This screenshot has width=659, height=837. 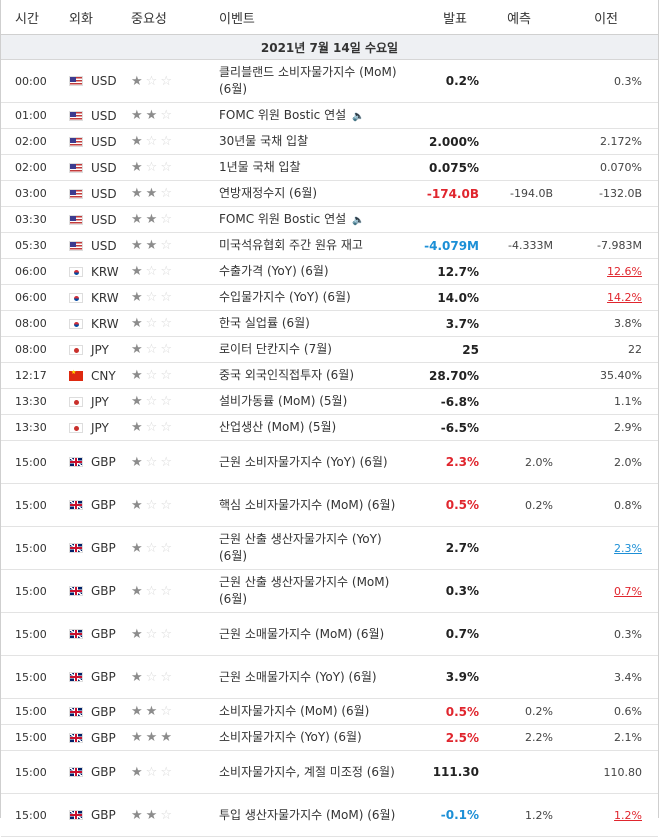 I want to click on header-previous: 이전, so click(x=608, y=17).